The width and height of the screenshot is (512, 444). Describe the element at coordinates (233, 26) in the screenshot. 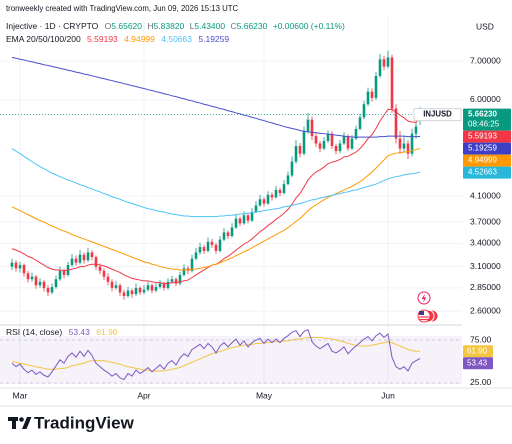

I see `ohlc-key: C` at that location.